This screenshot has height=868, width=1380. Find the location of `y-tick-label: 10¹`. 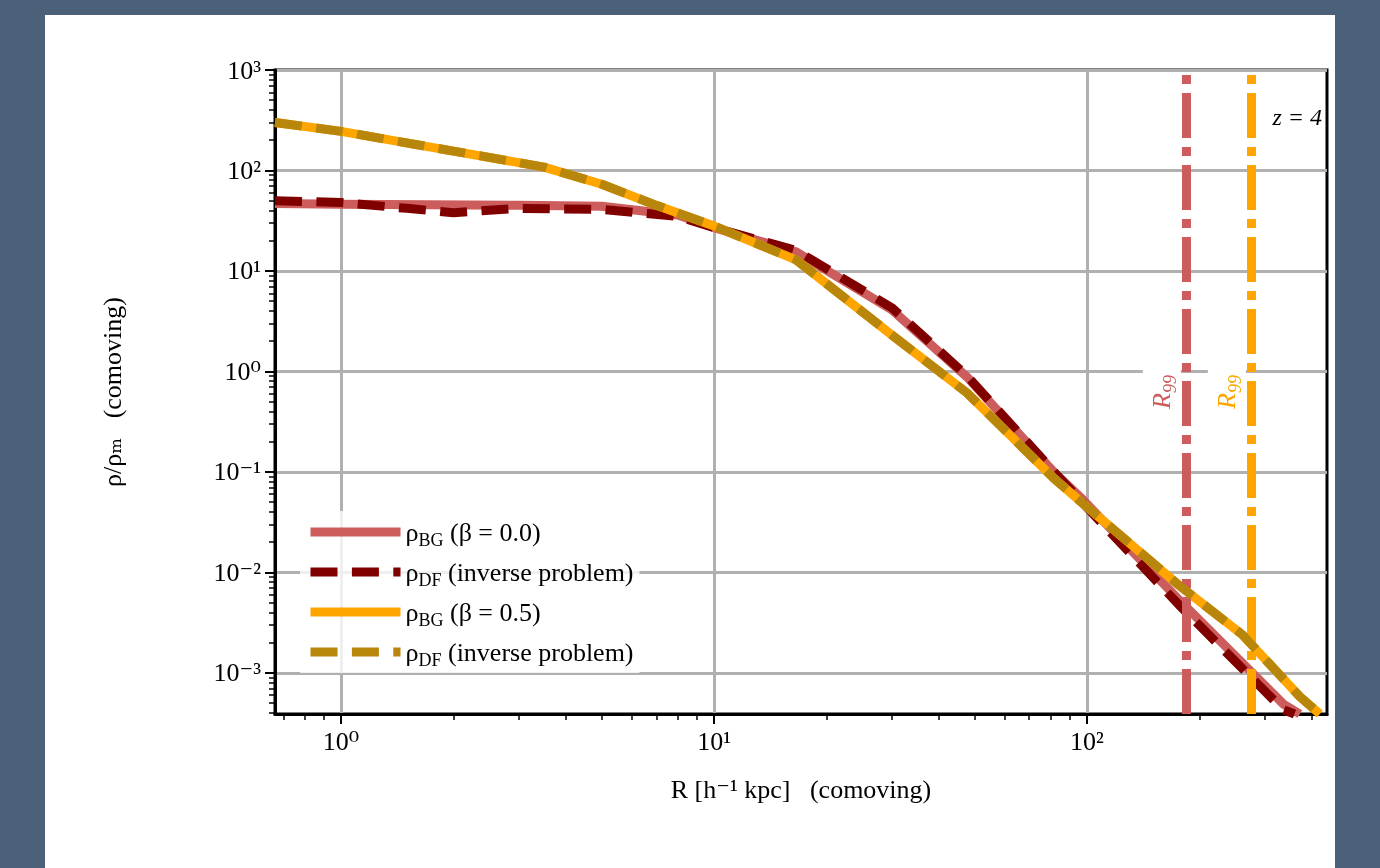

y-tick-label: 10¹ is located at coordinates (244, 271).